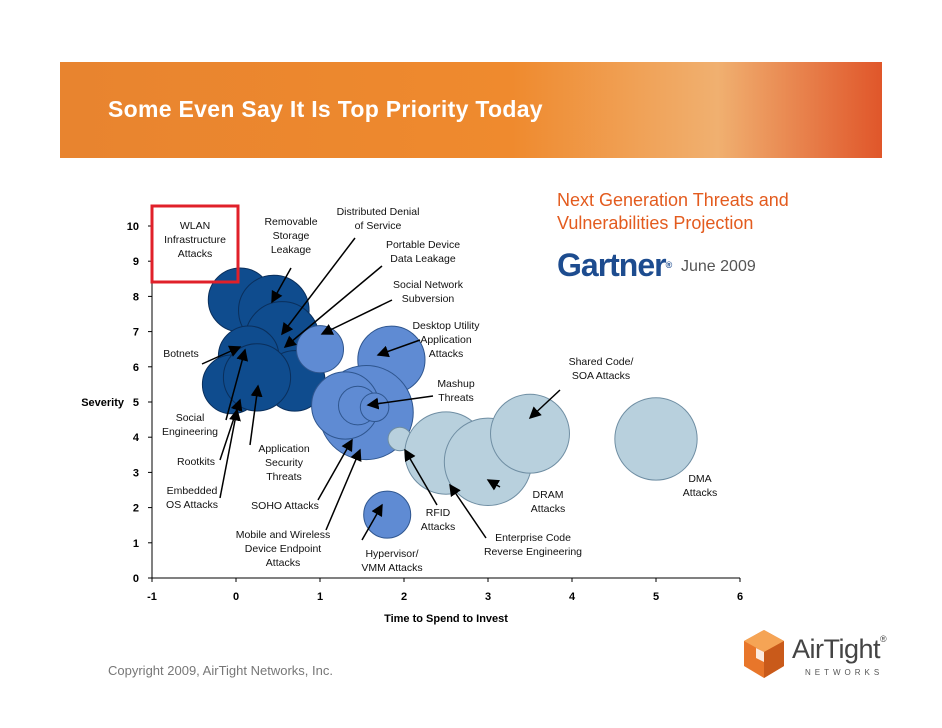  Describe the element at coordinates (283, 535) in the screenshot. I see `annotation-label: Mobile and Wireless` at that location.